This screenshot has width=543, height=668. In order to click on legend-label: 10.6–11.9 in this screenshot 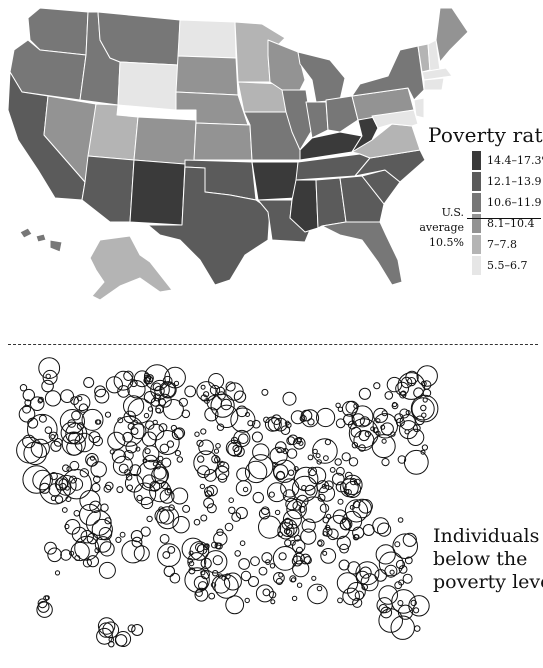, I will do `click(514, 202)`.